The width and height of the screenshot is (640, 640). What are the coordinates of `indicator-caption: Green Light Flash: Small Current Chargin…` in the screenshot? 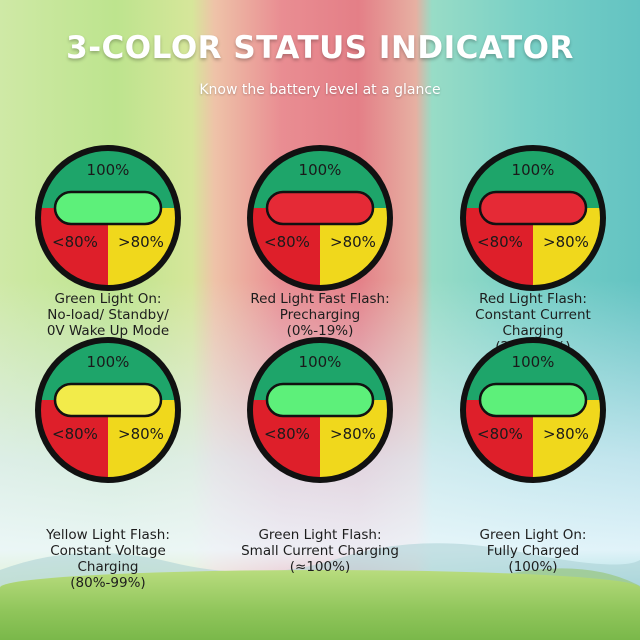 It's located at (320, 551).